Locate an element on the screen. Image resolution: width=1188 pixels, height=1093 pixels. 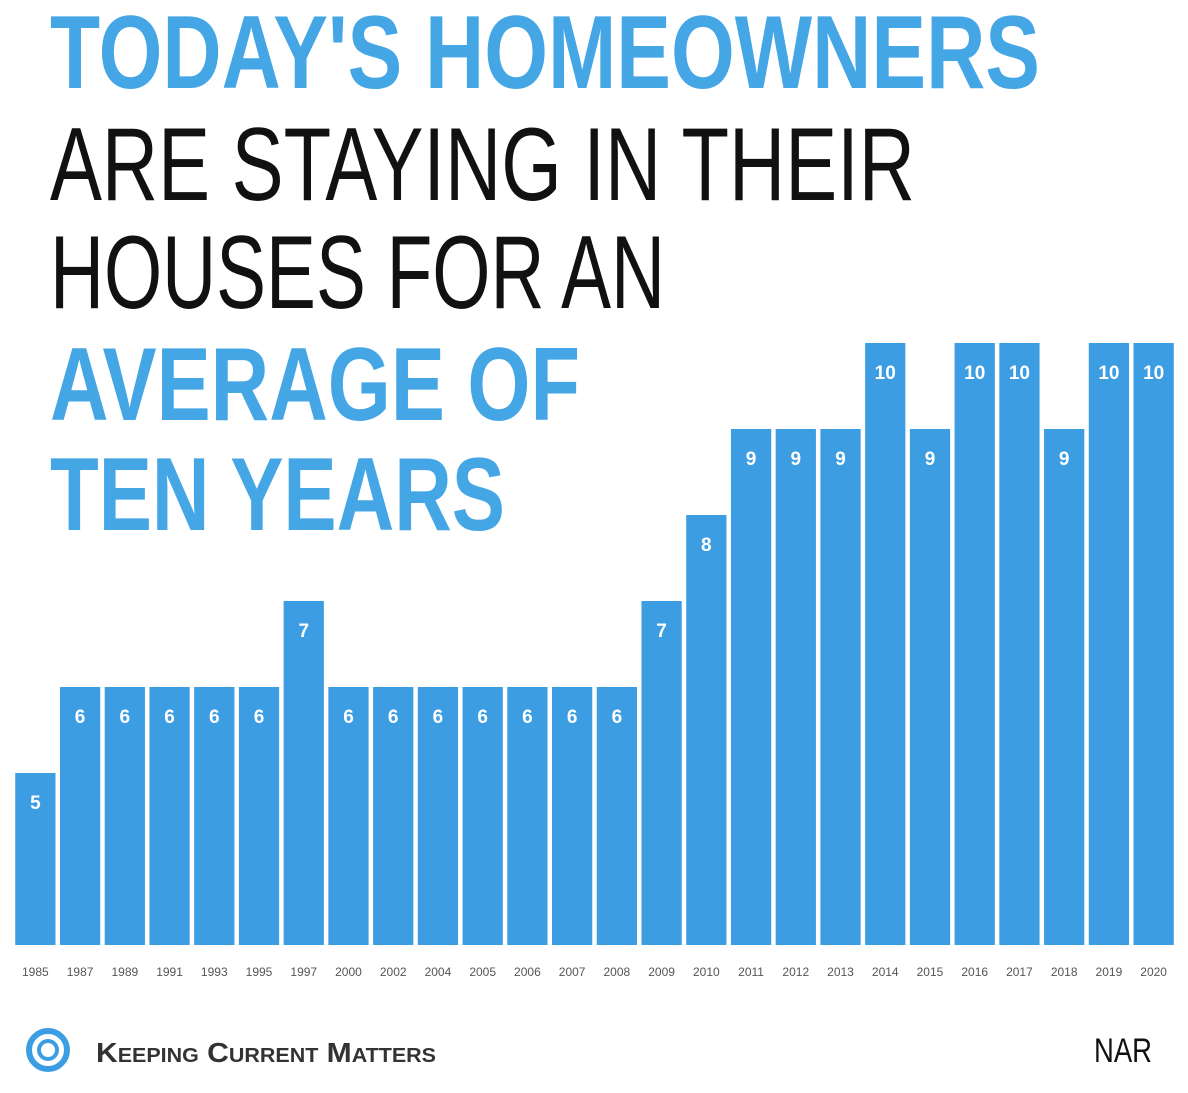
x-tick-label: 2011 is located at coordinates (751, 972).